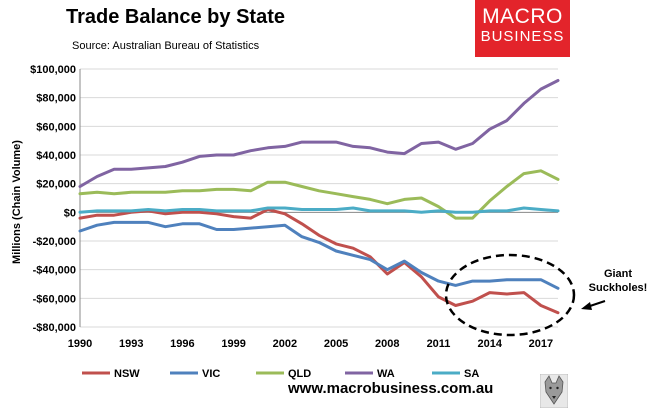  What do you see at coordinates (336, 344) in the screenshot?
I see `x-tick-label: 2005` at bounding box center [336, 344].